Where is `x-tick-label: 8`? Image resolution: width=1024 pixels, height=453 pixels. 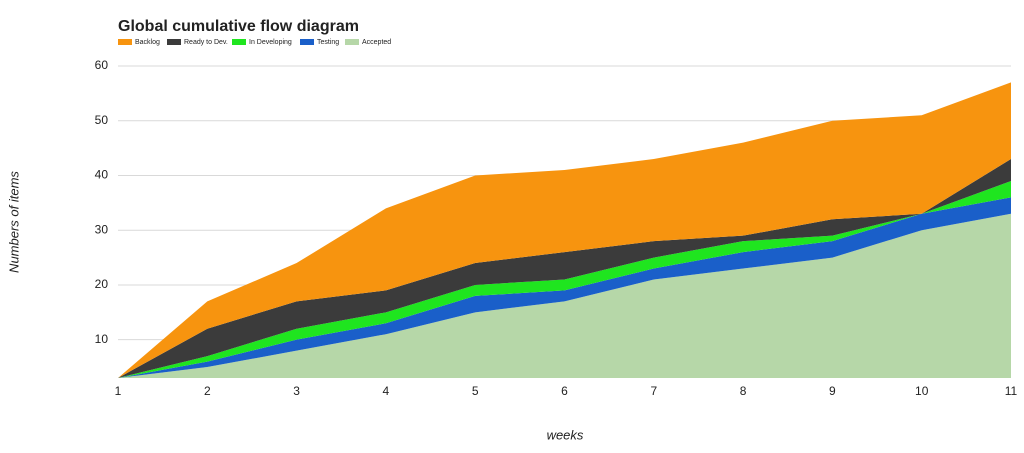
x-tick-label: 8 is located at coordinates (743, 391).